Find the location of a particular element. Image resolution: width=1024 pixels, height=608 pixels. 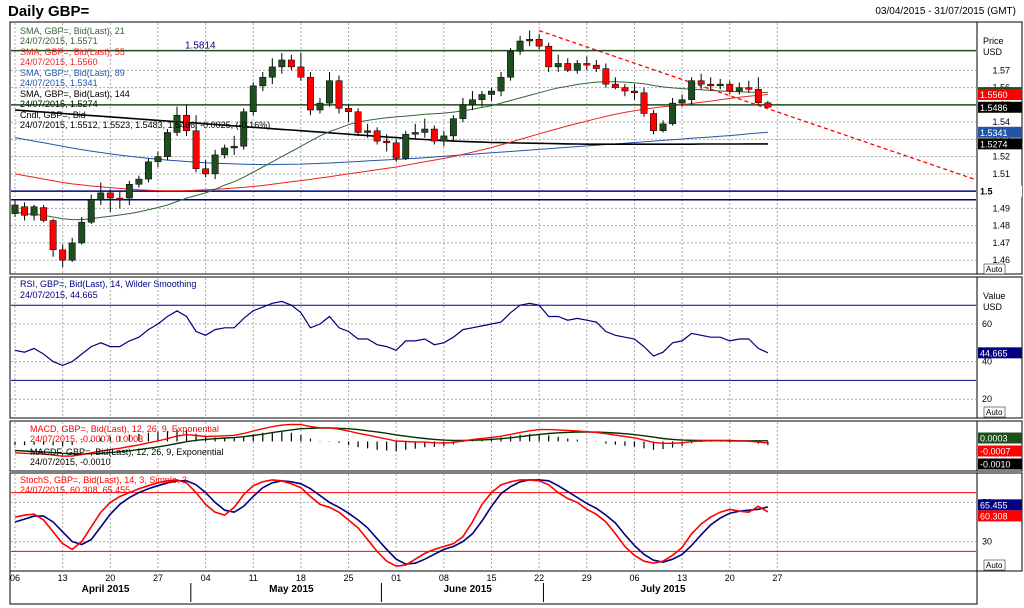

legend-entry-name: SMA, GBP=, Bid(Last), 55 is located at coordinates (72, 52).